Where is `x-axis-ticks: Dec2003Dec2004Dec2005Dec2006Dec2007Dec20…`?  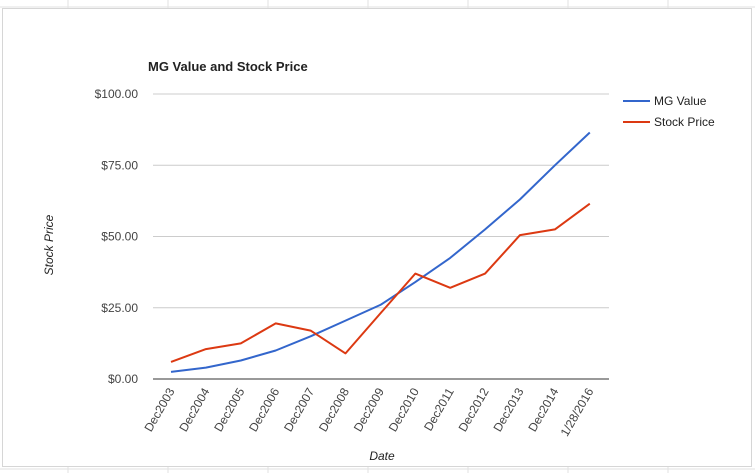 x-axis-ticks: Dec2003Dec2004Dec2005Dec2006Dec2007Dec20… is located at coordinates (368, 412).